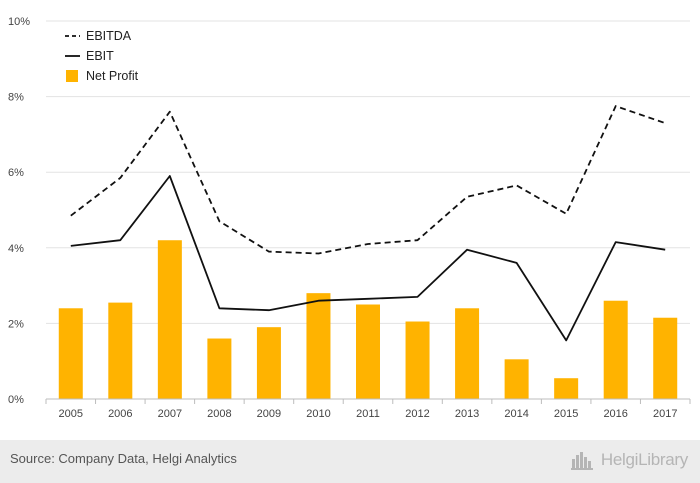  I want to click on x-tick-label-2013: 2013, so click(467, 414).